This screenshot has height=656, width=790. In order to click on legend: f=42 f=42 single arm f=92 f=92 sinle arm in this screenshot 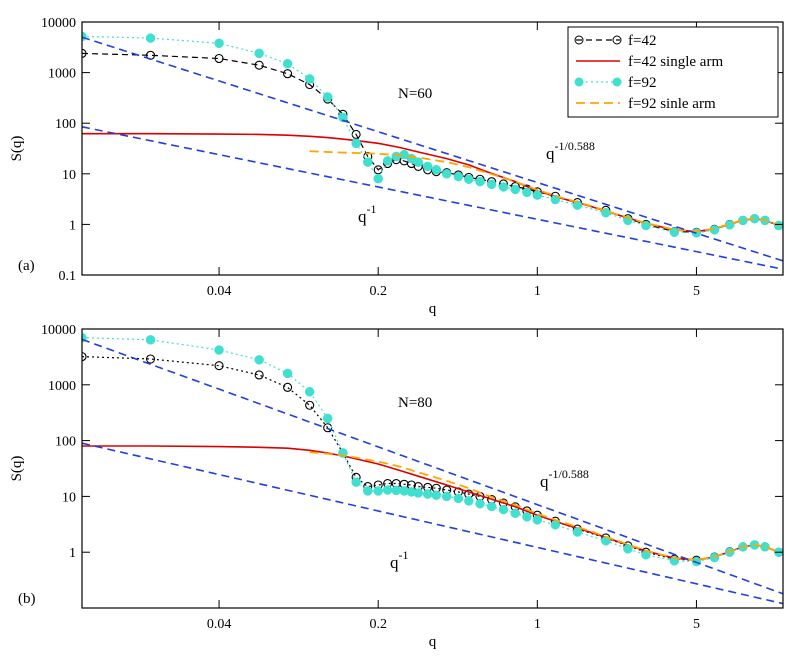, I will do `click(673, 72)`.